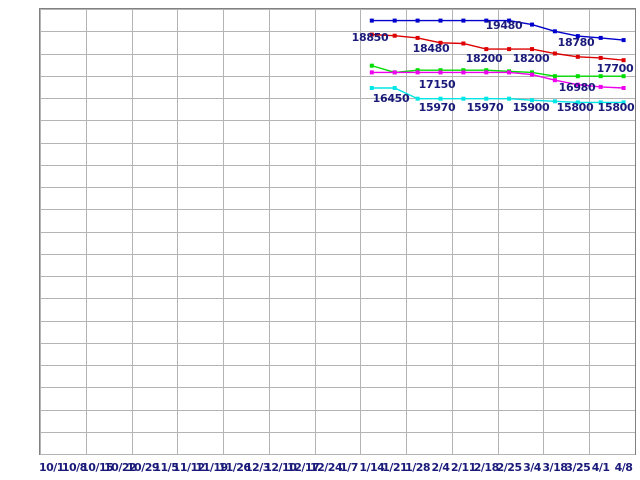  Describe the element at coordinates (391, 98) in the screenshot. I see `data-value-label: 16450` at that location.